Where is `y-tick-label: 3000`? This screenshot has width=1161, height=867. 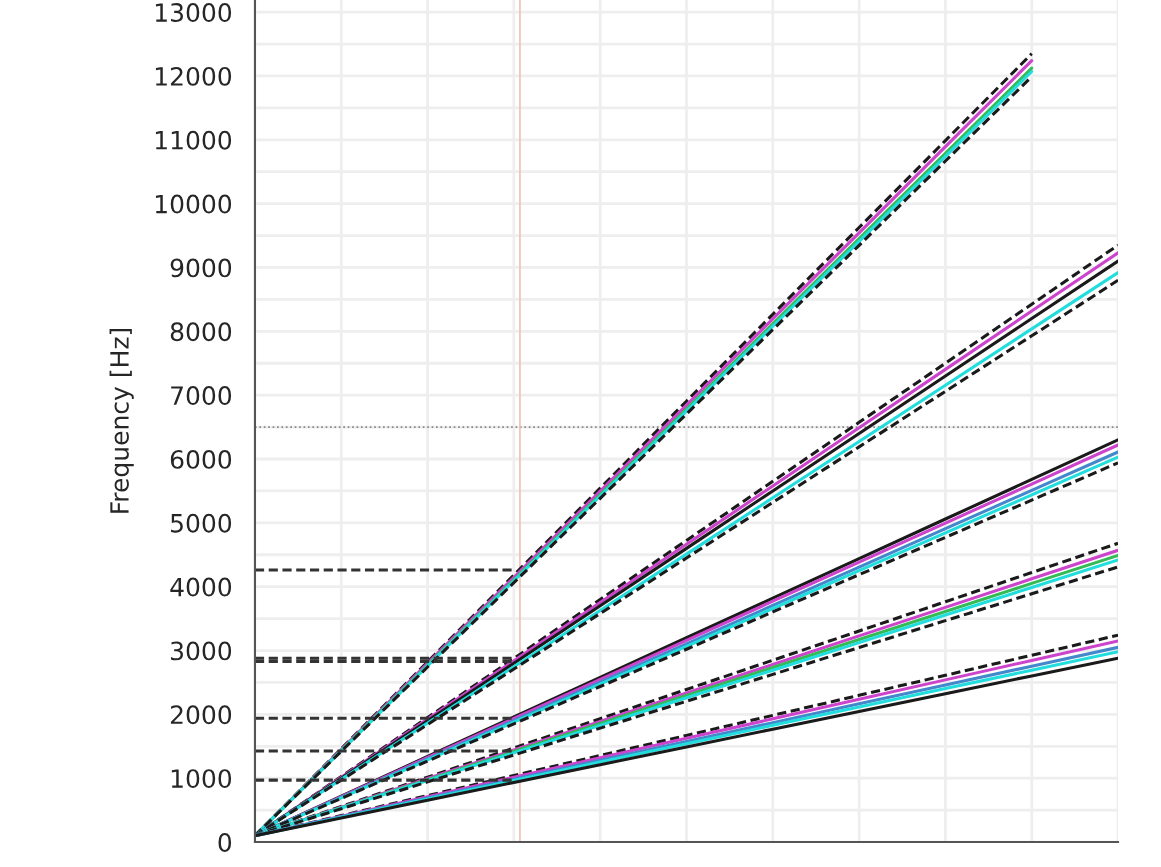 y-tick-label: 3000 is located at coordinates (201, 651).